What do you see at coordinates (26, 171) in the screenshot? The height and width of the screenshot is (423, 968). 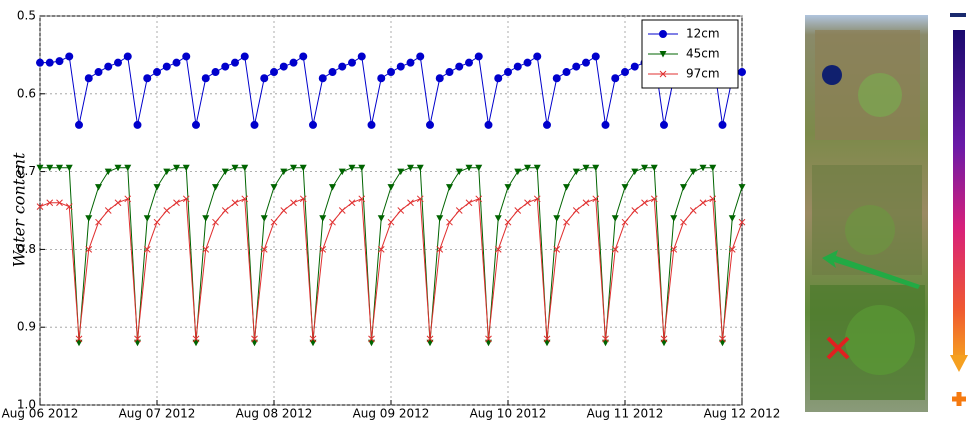 I see `y-tick-label: 0.7` at bounding box center [26, 171].